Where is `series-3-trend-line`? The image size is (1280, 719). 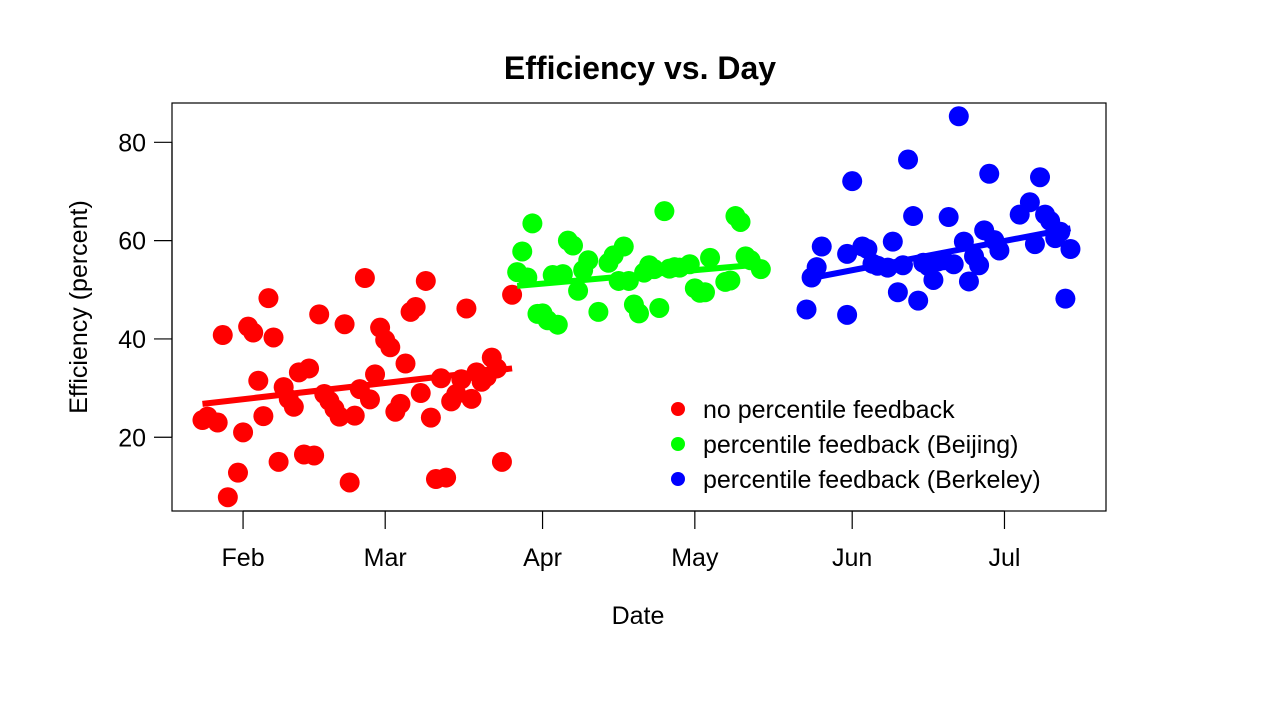 series-3-trend-line is located at coordinates (941, 253).